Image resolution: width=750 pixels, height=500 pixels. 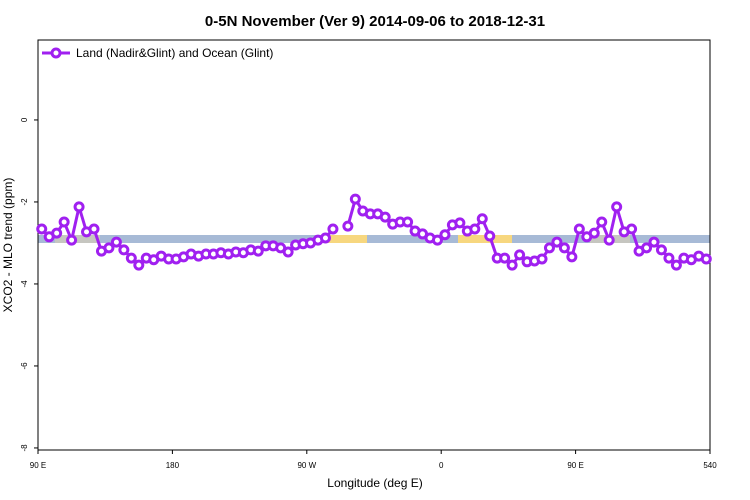 I want to click on x-tick-label: 0, so click(x=441, y=465).